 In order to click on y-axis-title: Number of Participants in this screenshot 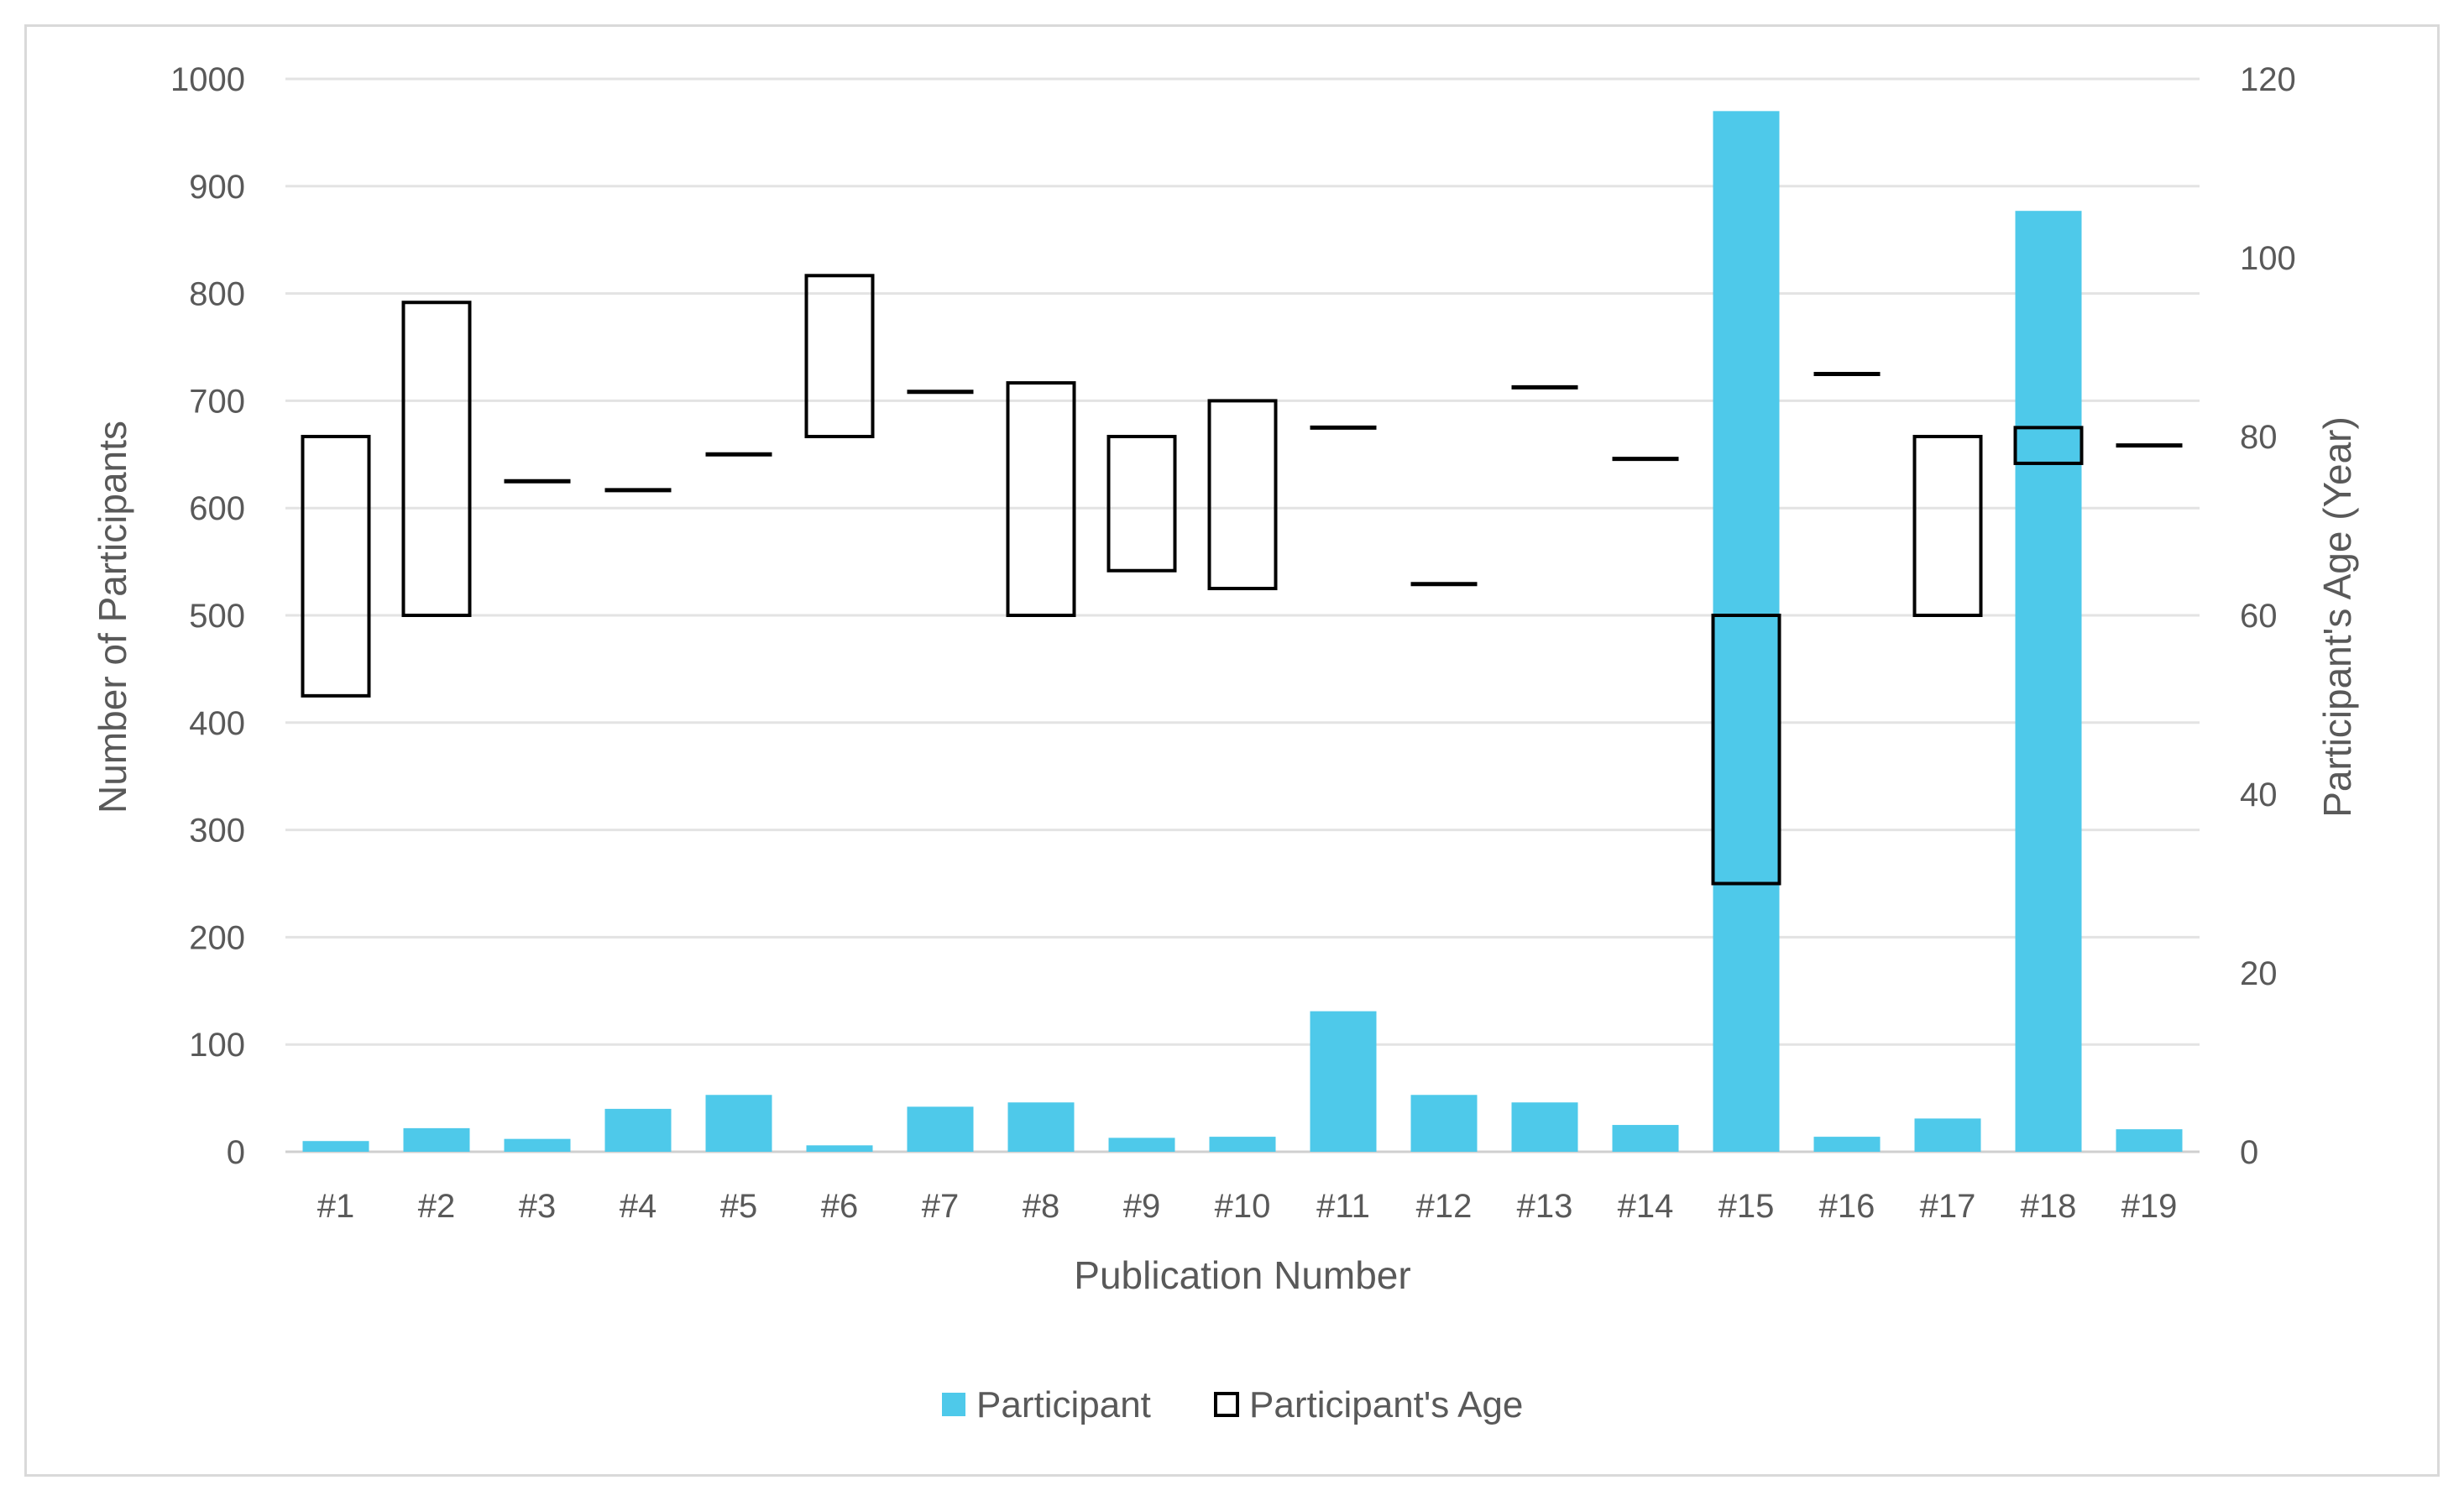, I will do `click(112, 617)`.